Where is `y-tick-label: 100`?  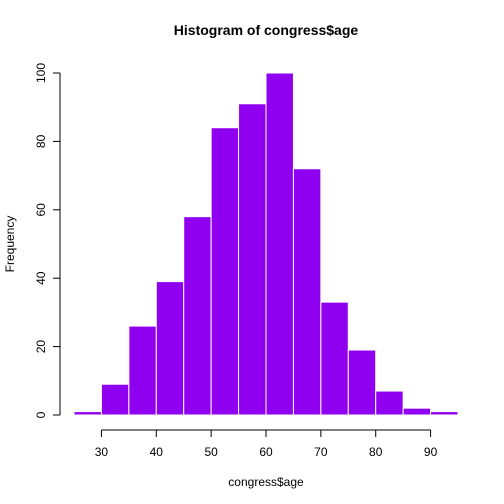 y-tick-label: 100 is located at coordinates (41, 73).